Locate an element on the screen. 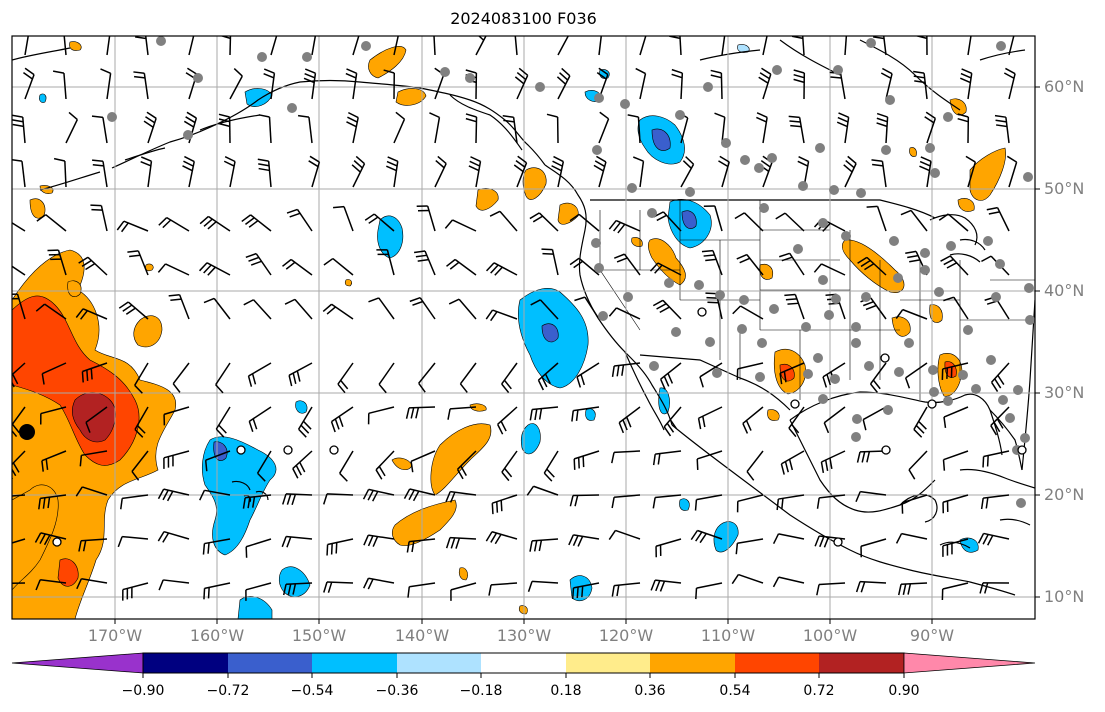  lon-label-90w: 90°W is located at coordinates (932, 635).